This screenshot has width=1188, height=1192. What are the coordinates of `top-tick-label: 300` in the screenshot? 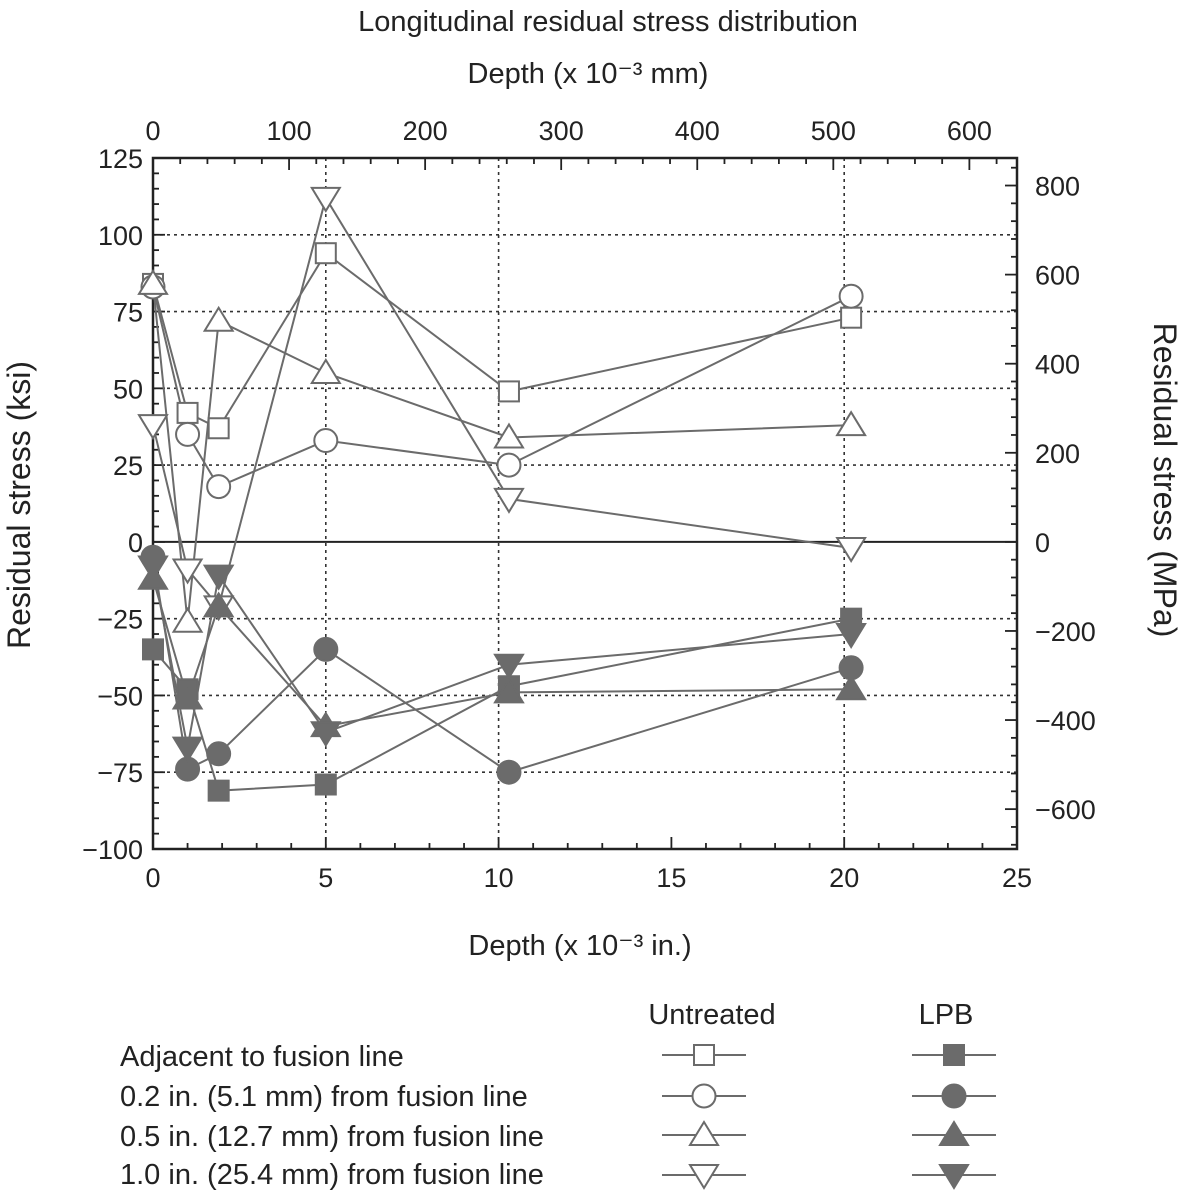 It's located at (561, 131).